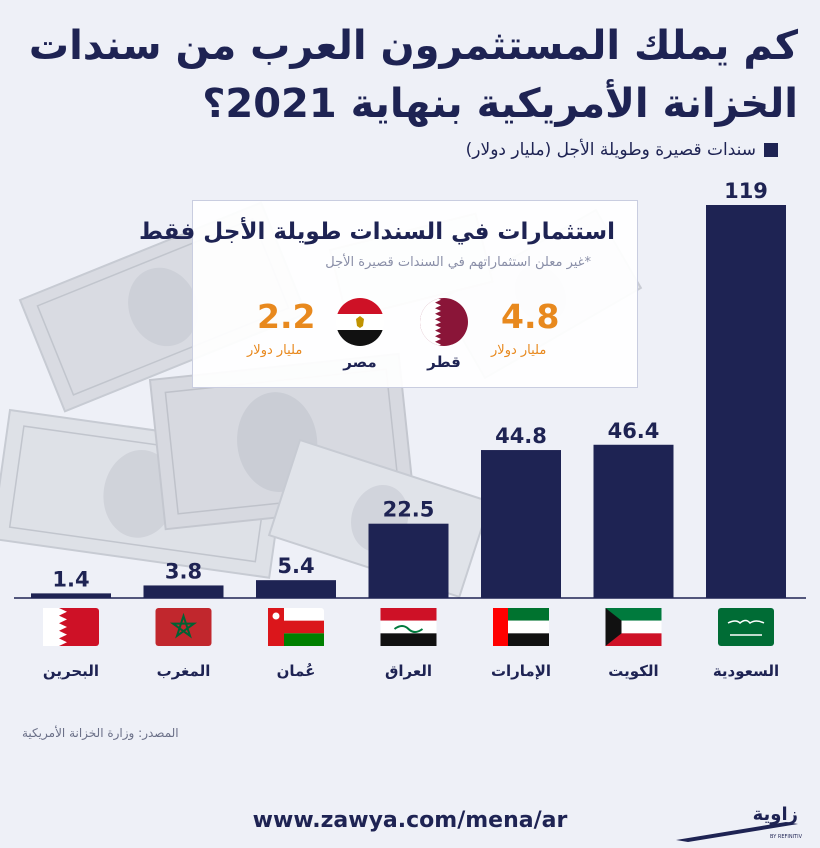 The image size is (820, 848). I want to click on category-label-3: العراق, so click(408, 671).